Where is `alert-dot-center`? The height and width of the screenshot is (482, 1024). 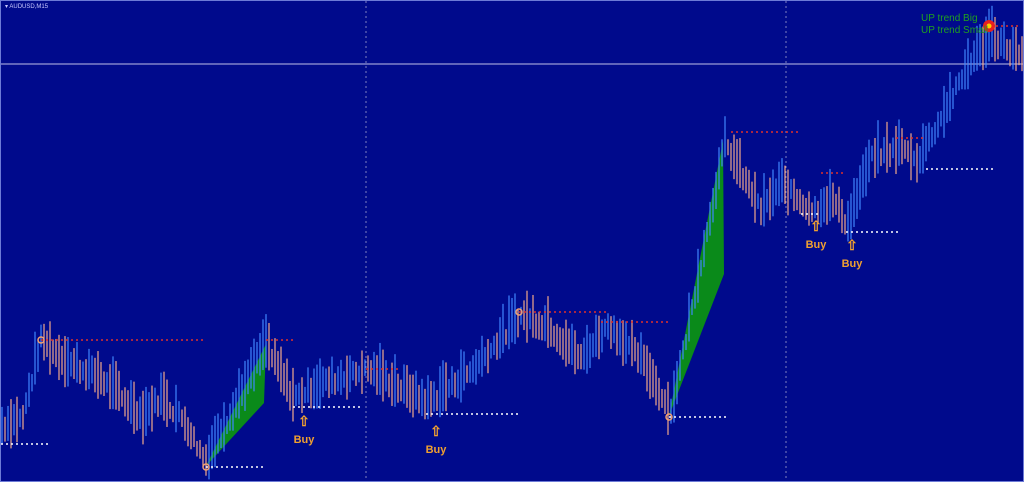
alert-dot-center is located at coordinates (989, 26).